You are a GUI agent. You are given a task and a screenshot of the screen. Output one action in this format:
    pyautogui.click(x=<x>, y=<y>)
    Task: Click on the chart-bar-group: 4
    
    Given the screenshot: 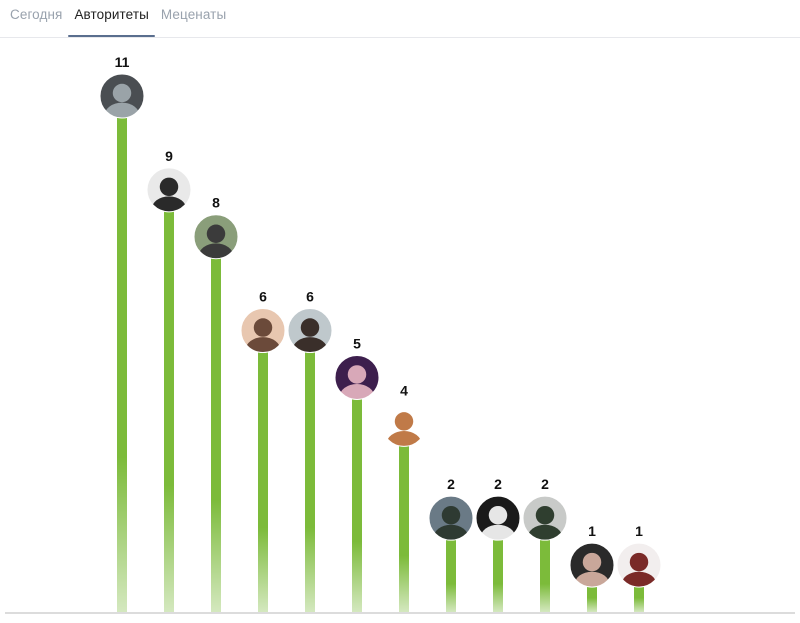 What is the action you would take?
    pyautogui.click(x=404, y=497)
    